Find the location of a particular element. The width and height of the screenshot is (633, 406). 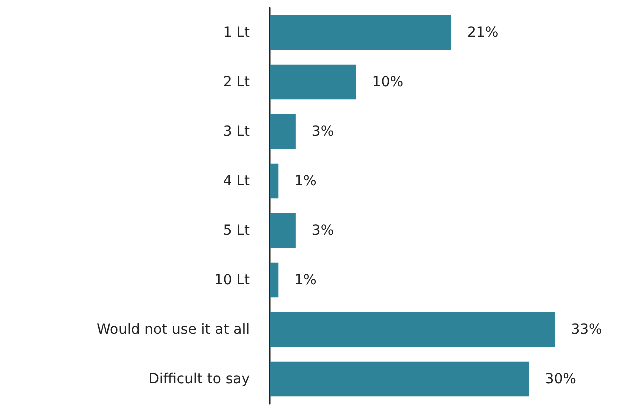

data-label: 21% is located at coordinates (483, 32).